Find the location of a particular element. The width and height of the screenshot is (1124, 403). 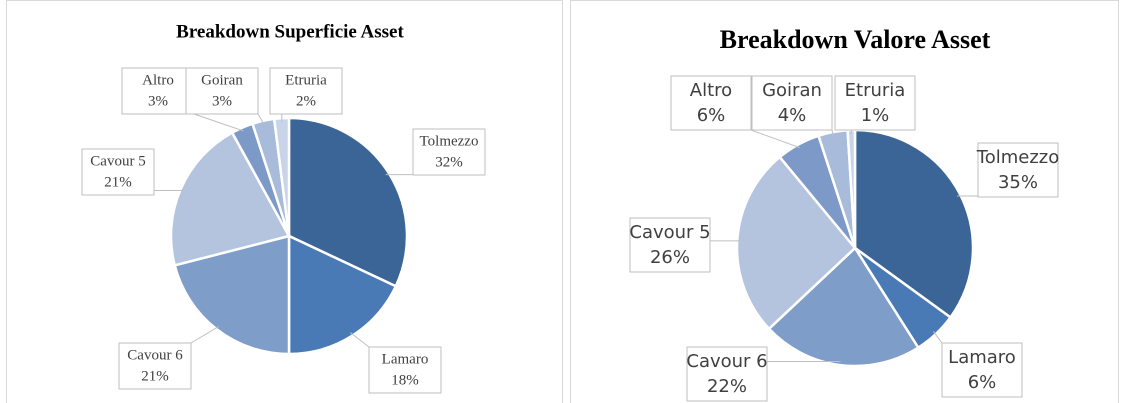

label-value: 32% is located at coordinates (449, 162).